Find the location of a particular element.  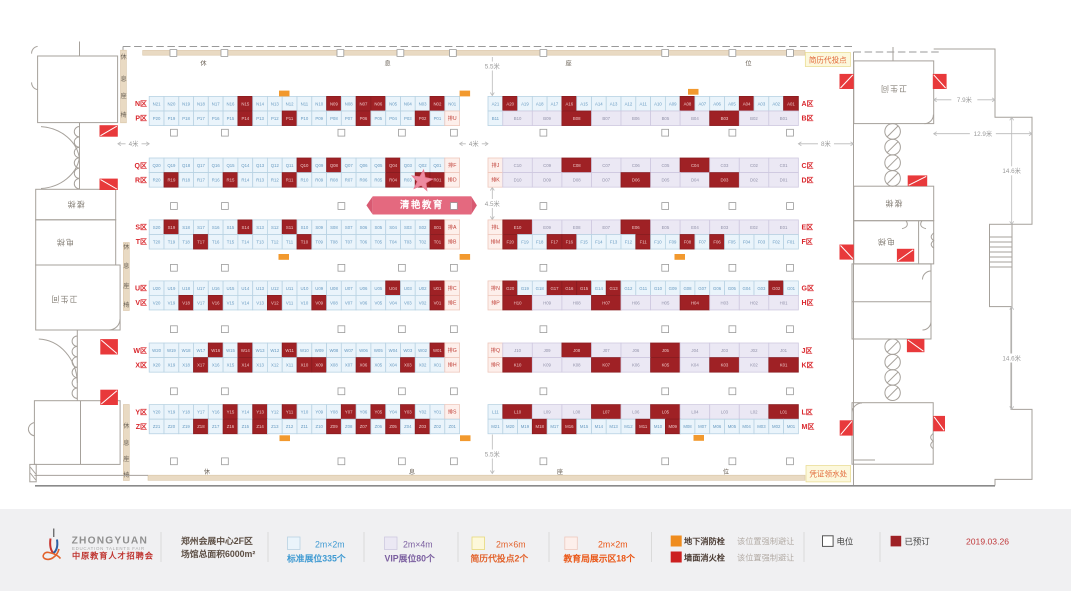

svg-text: X01 is located at coordinates (438, 364).